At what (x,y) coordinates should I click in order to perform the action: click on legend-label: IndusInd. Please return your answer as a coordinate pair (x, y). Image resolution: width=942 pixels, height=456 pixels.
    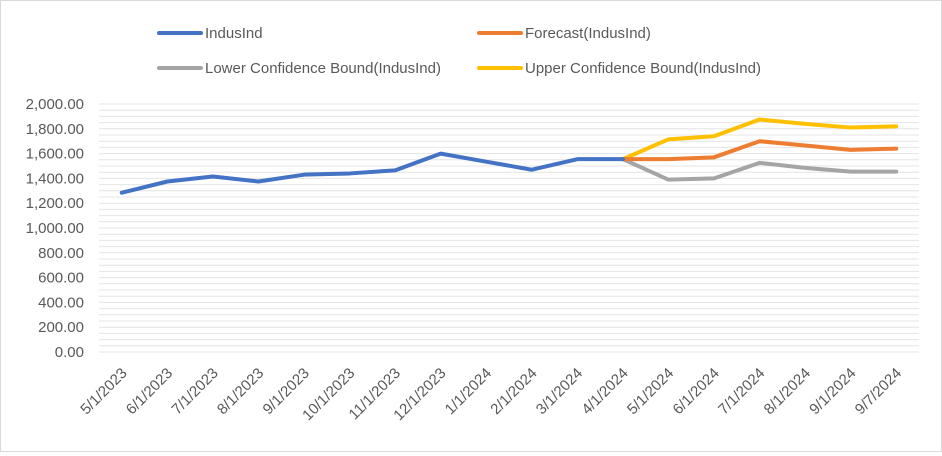
    Looking at the image, I should click on (234, 33).